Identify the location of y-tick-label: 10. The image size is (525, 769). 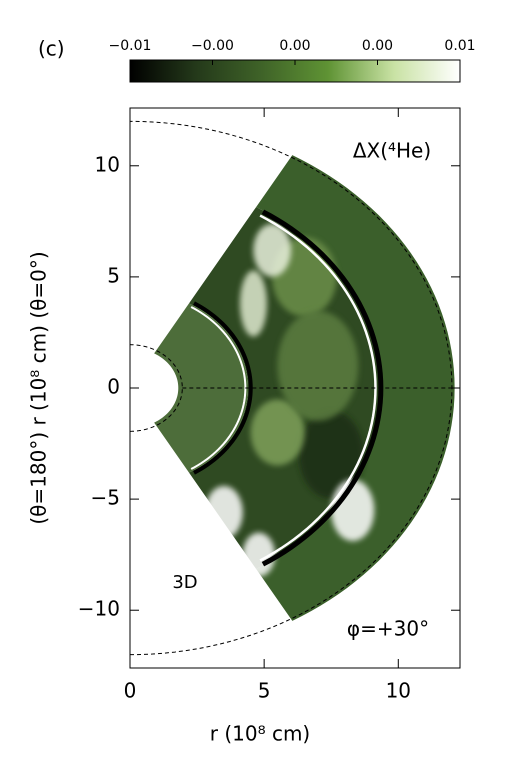
(107, 164).